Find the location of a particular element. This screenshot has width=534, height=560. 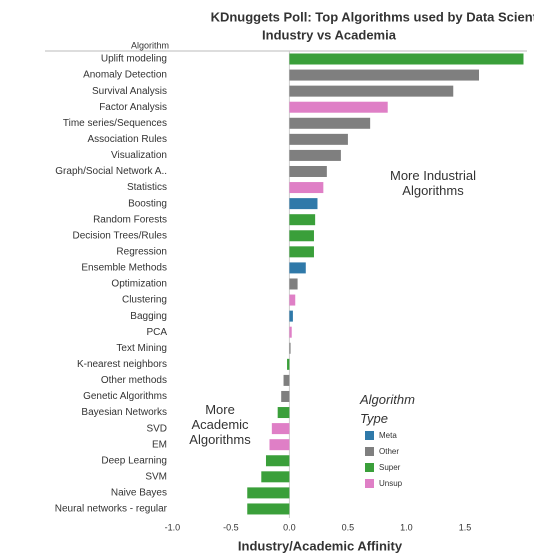

y-tick-label: Ensemble Methods is located at coordinates (124, 268).